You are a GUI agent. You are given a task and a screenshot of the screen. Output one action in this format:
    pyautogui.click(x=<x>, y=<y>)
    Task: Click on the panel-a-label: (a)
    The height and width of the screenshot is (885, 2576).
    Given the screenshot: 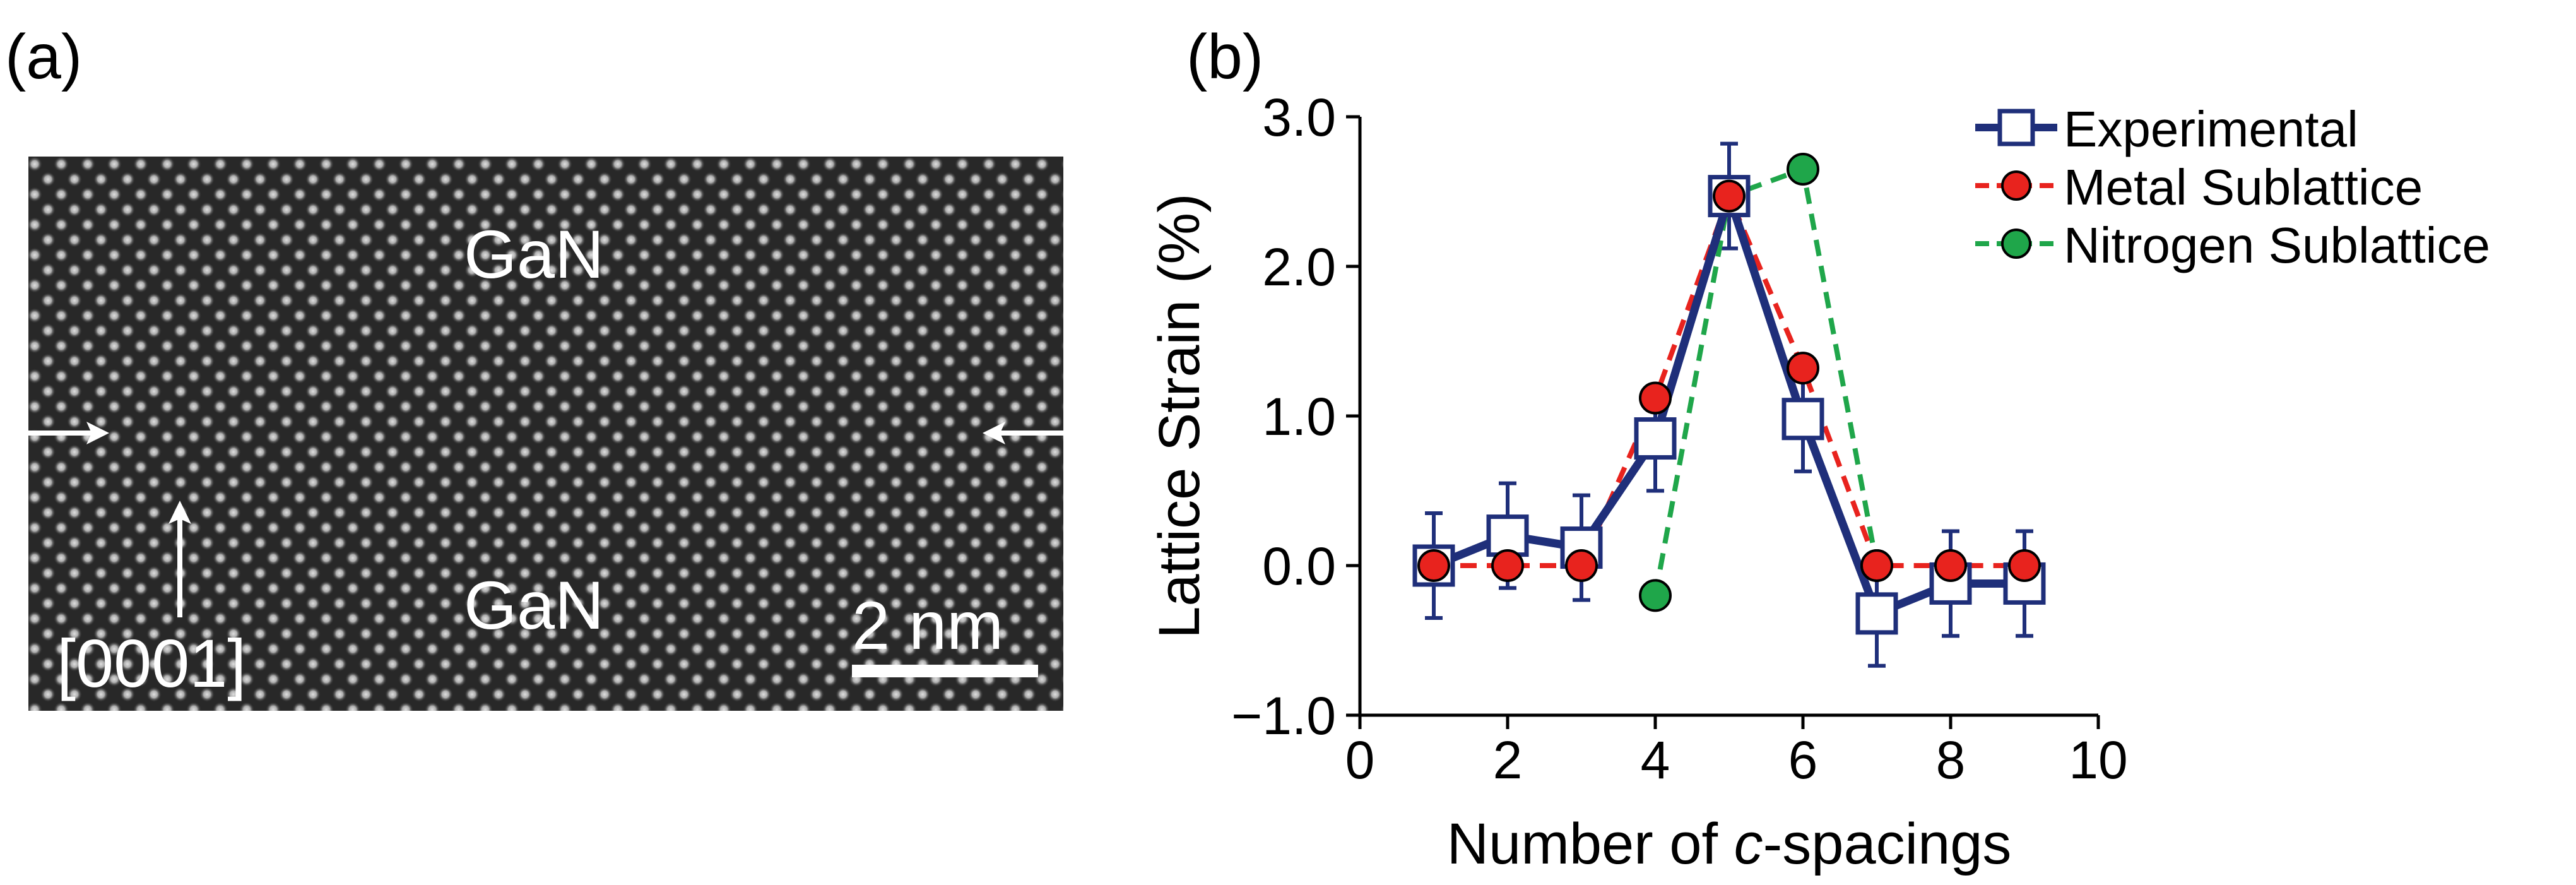 What is the action you would take?
    pyautogui.click(x=44, y=56)
    